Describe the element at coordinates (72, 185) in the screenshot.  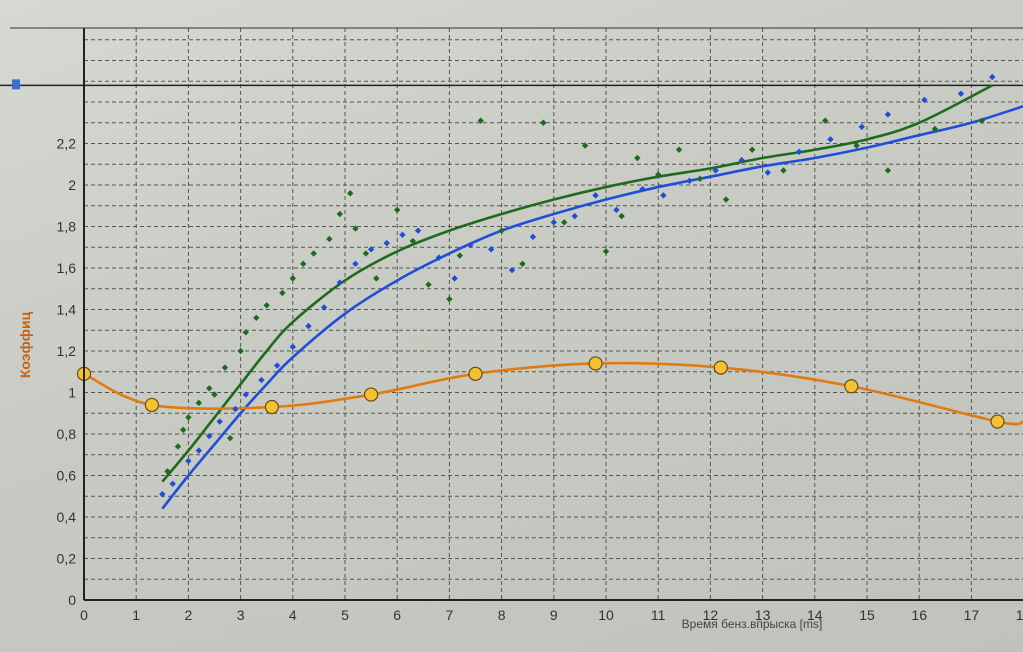
I see `y-tick-label: 2` at that location.